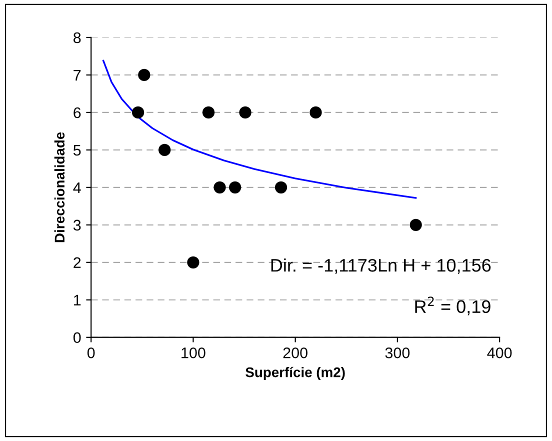 This screenshot has width=552, height=441. I want to click on x-tick-label: 300, so click(397, 352).